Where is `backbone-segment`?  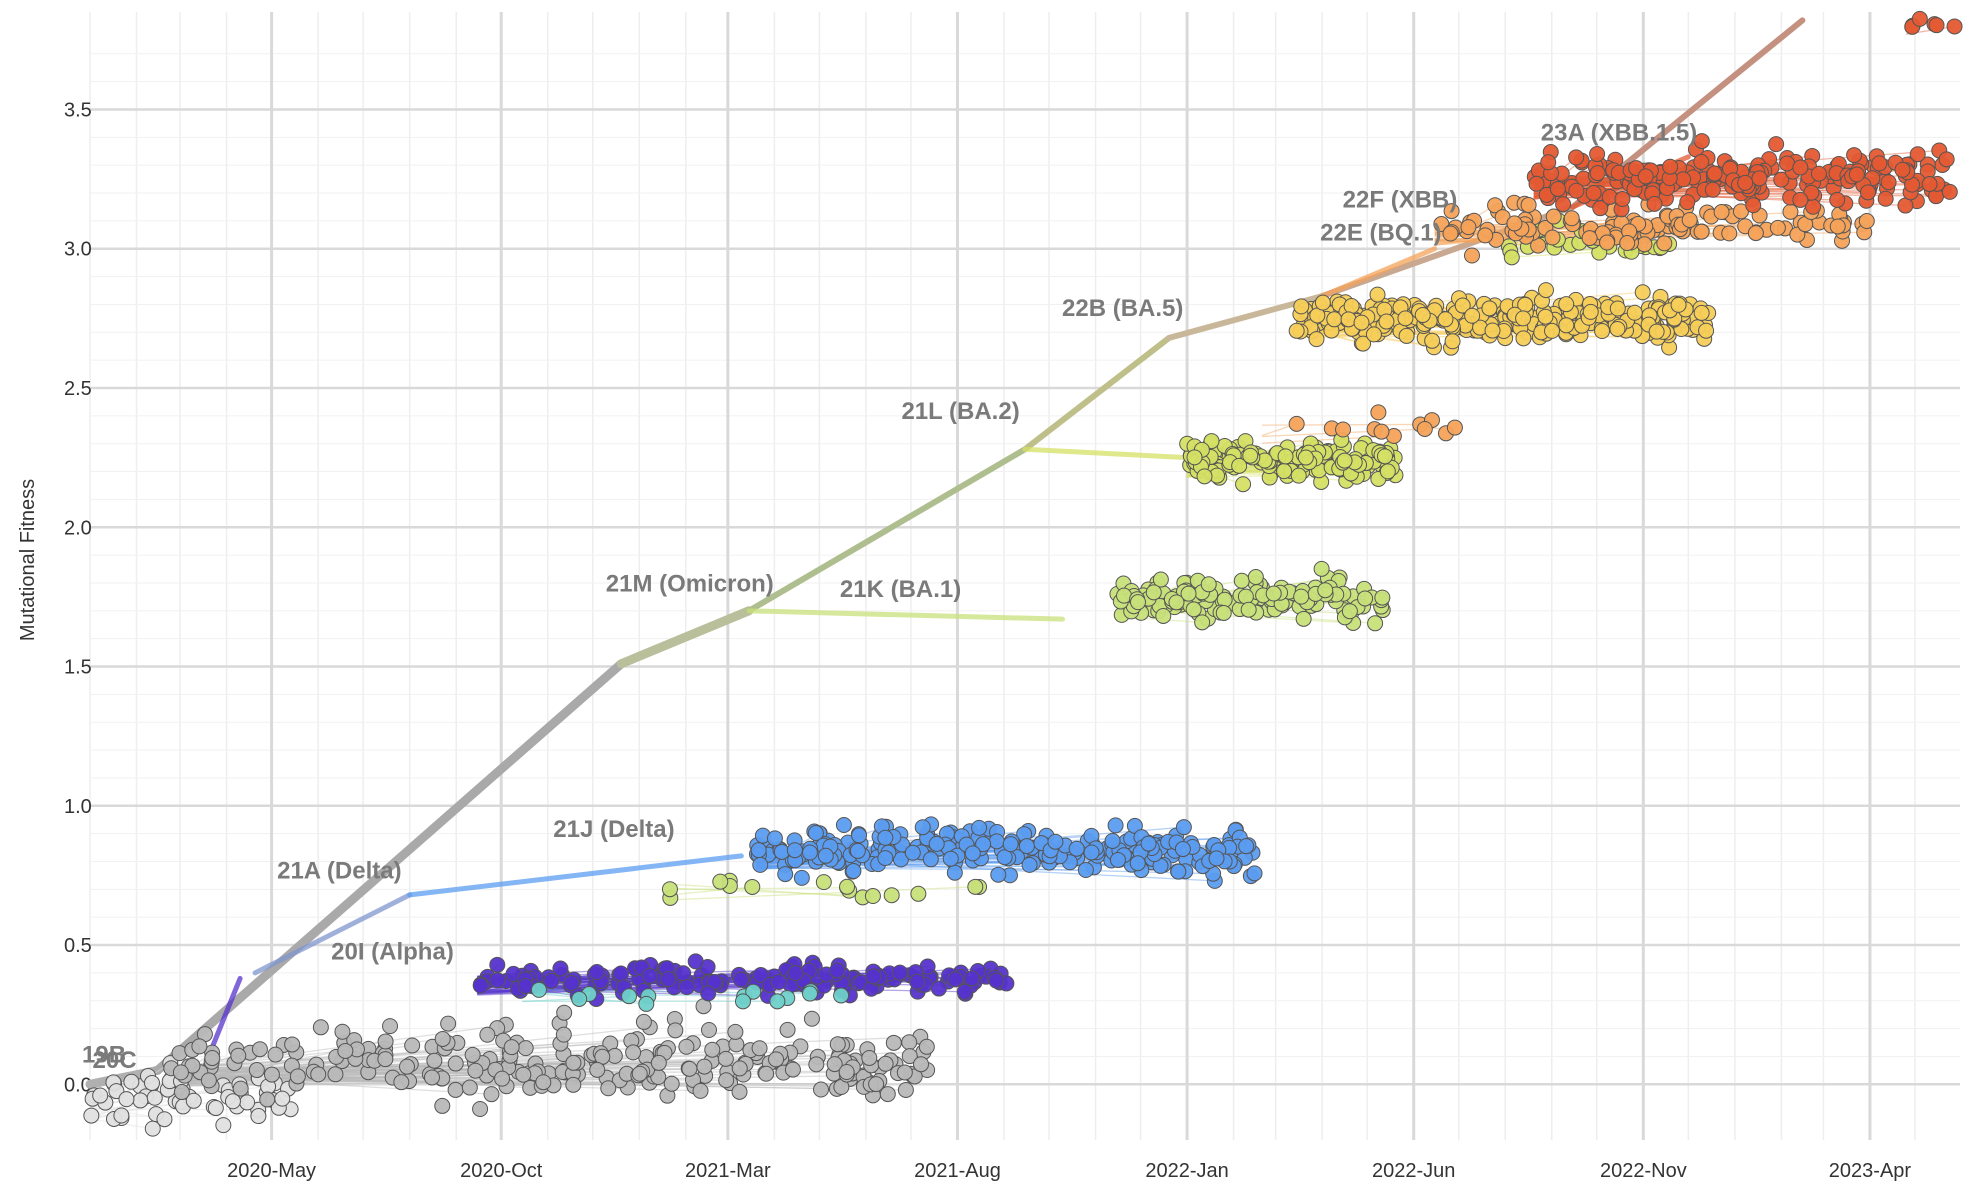
backbone-segment is located at coordinates (389, 867).